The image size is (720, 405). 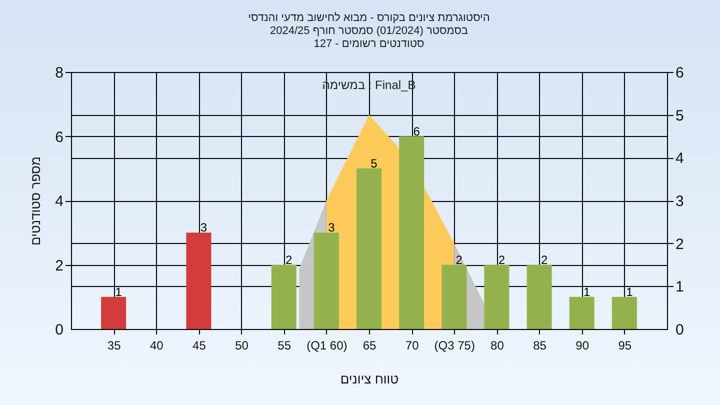 What do you see at coordinates (454, 345) in the screenshot?
I see `x-tick-label: (Q3 75)` at bounding box center [454, 345].